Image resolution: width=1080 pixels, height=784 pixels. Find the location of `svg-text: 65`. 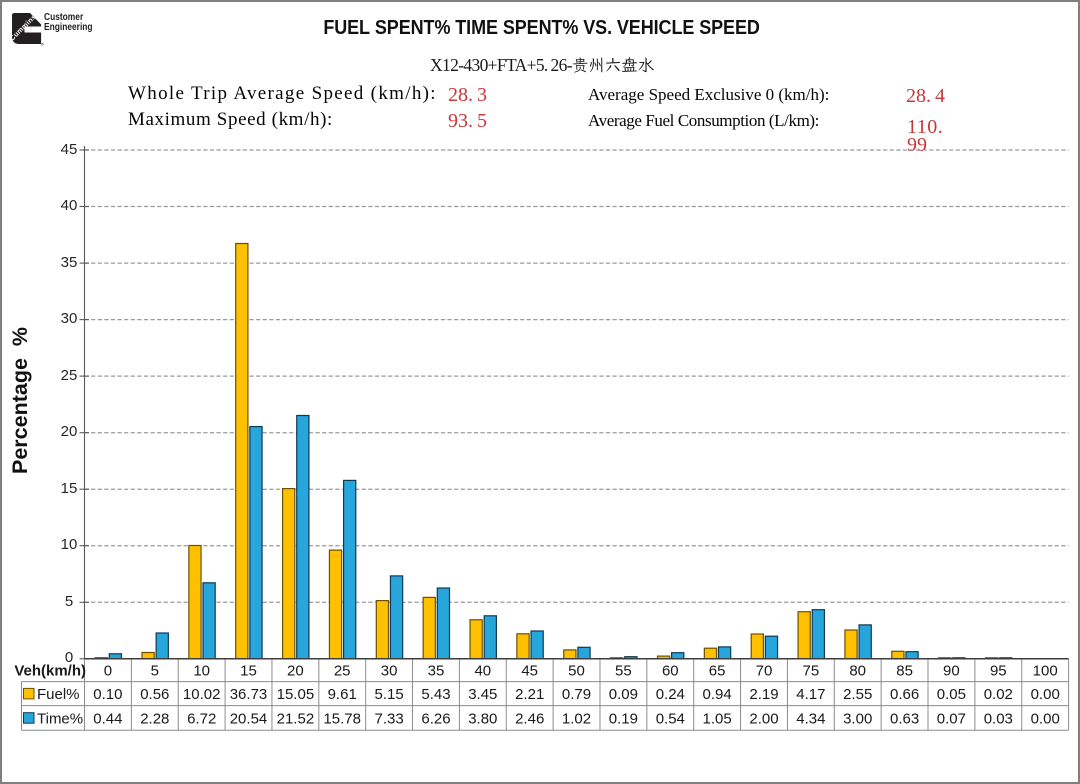

svg-text: 65 is located at coordinates (717, 671).